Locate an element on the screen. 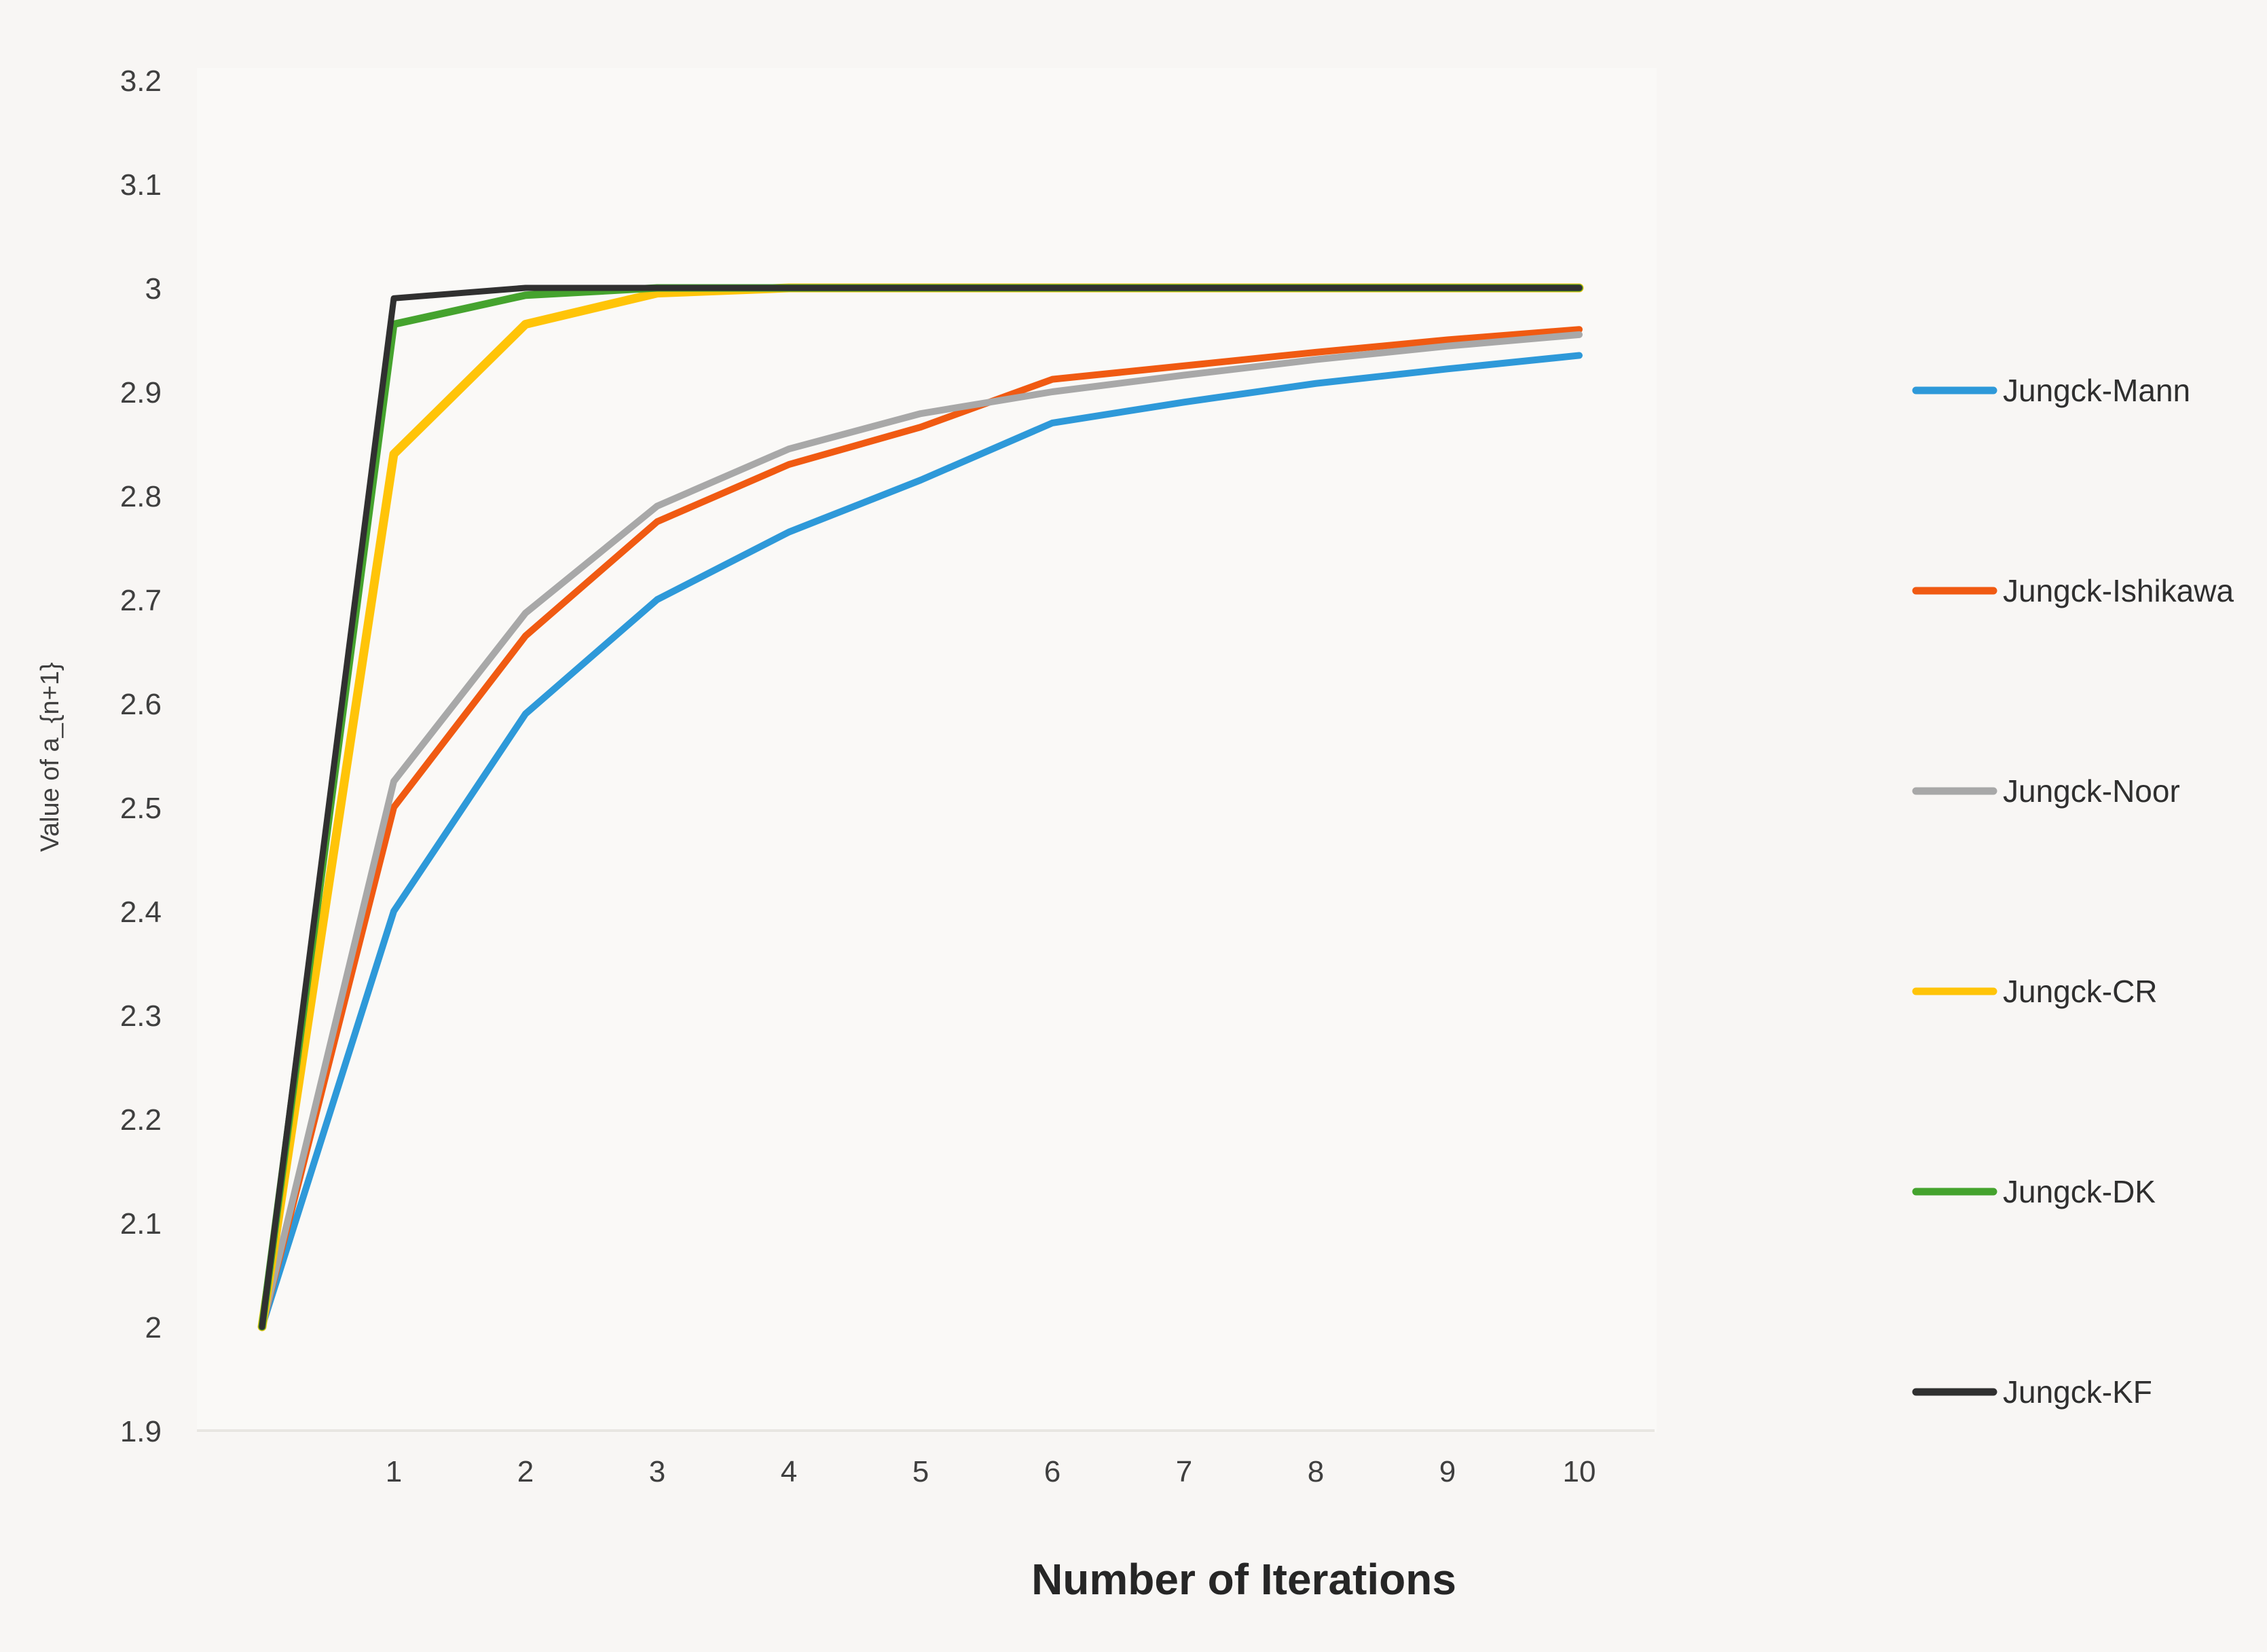  legend-item-jungck-ishikawa: Jungck-Ishikawa is located at coordinates (2073, 591).